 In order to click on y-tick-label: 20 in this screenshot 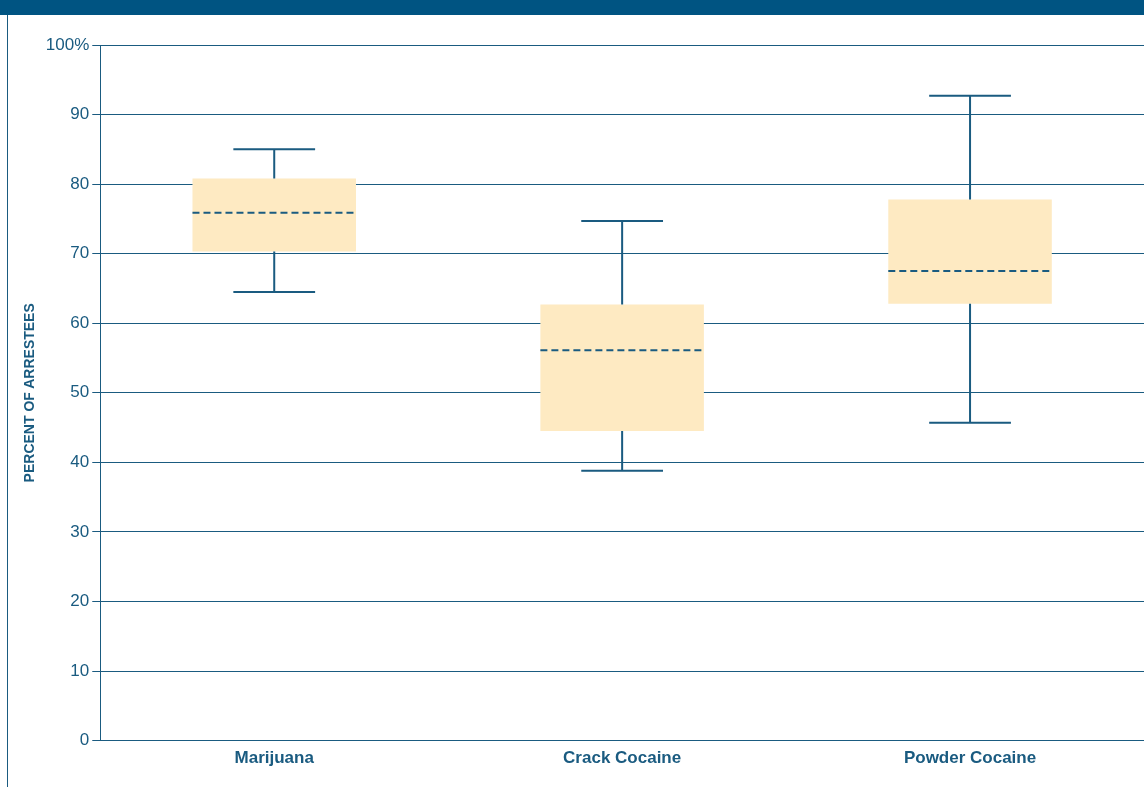, I will do `click(80, 601)`.